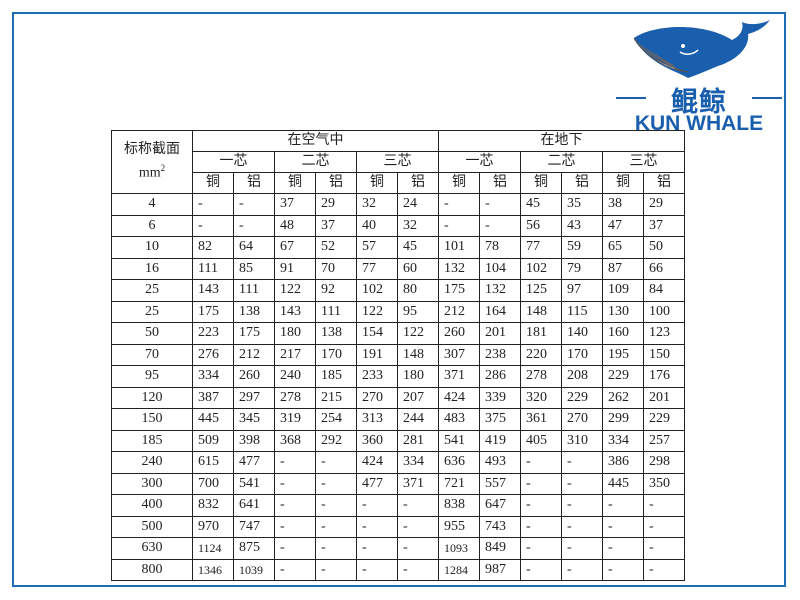 This screenshot has width=800, height=600. I want to click on header-row-cores: 一芯 二芯 三芯 一芯 二芯 三芯, so click(399, 162).